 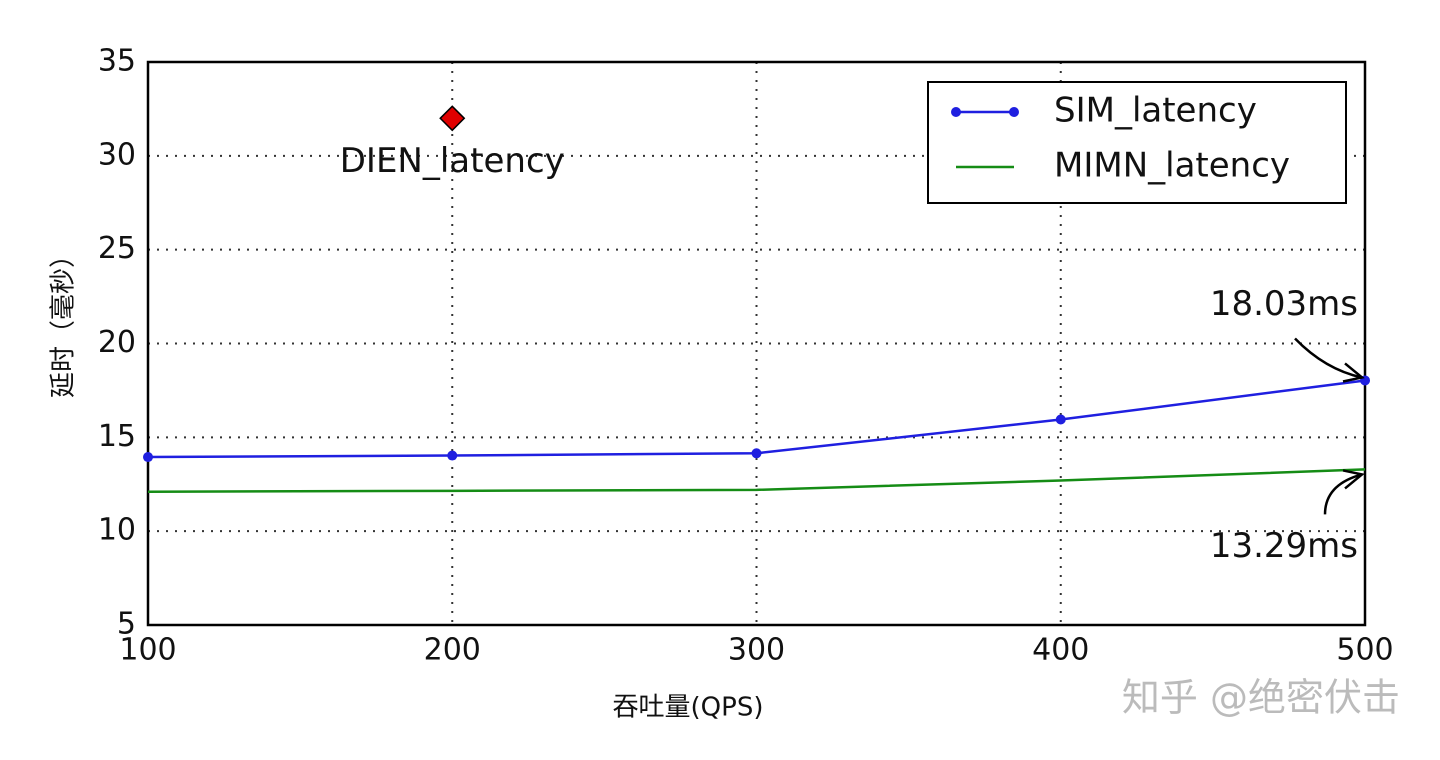 I want to click on x-tick-label: 500, so click(x=1364, y=650).